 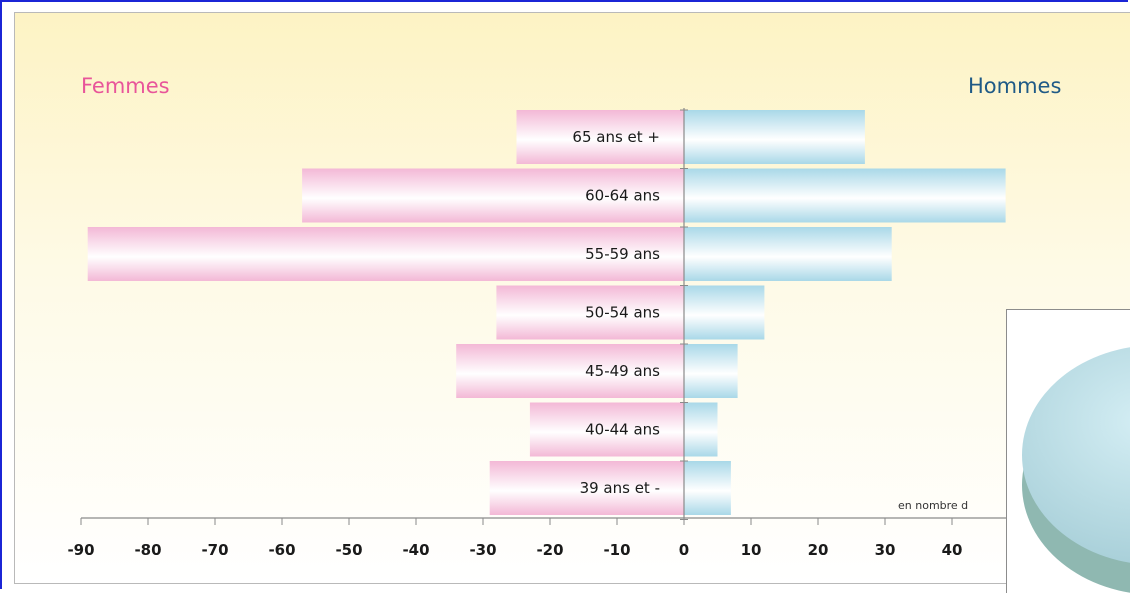 What do you see at coordinates (482, 550) in the screenshot?
I see `x-tick-label: -30` at bounding box center [482, 550].